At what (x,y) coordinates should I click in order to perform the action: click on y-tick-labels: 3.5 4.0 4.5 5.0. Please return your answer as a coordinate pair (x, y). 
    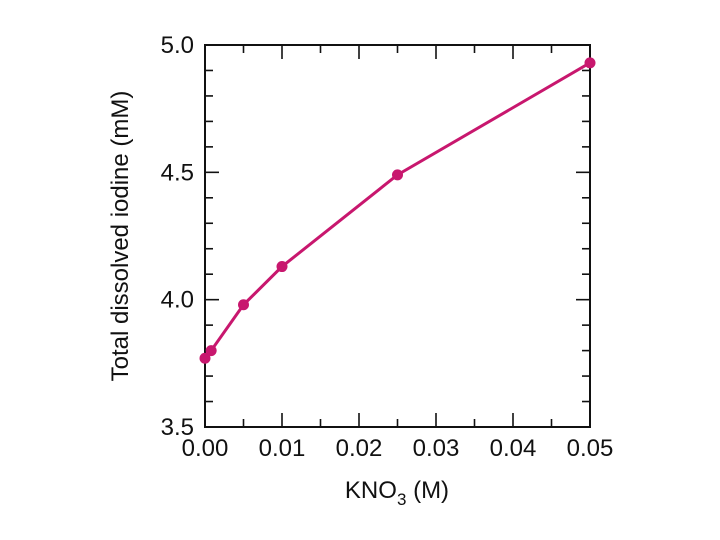
    Looking at the image, I should click on (177, 236).